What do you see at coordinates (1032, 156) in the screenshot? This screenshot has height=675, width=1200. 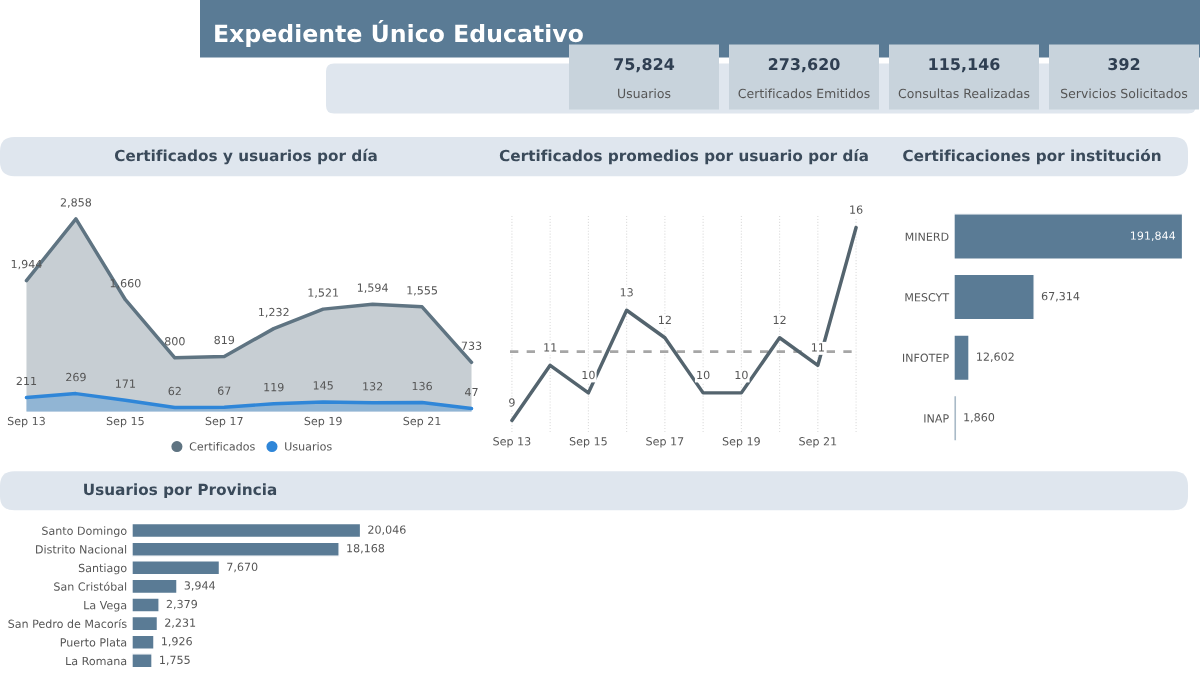 I see `chart-title: Certificaciones por institución` at bounding box center [1032, 156].